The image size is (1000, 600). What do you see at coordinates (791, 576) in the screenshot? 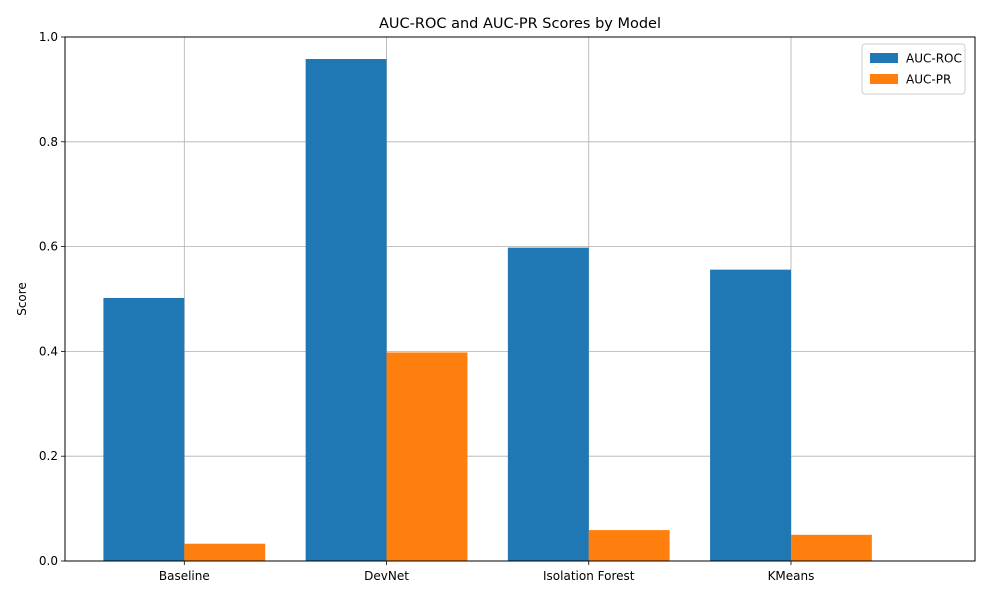
I see `x-tick-label: KMeans` at bounding box center [791, 576].